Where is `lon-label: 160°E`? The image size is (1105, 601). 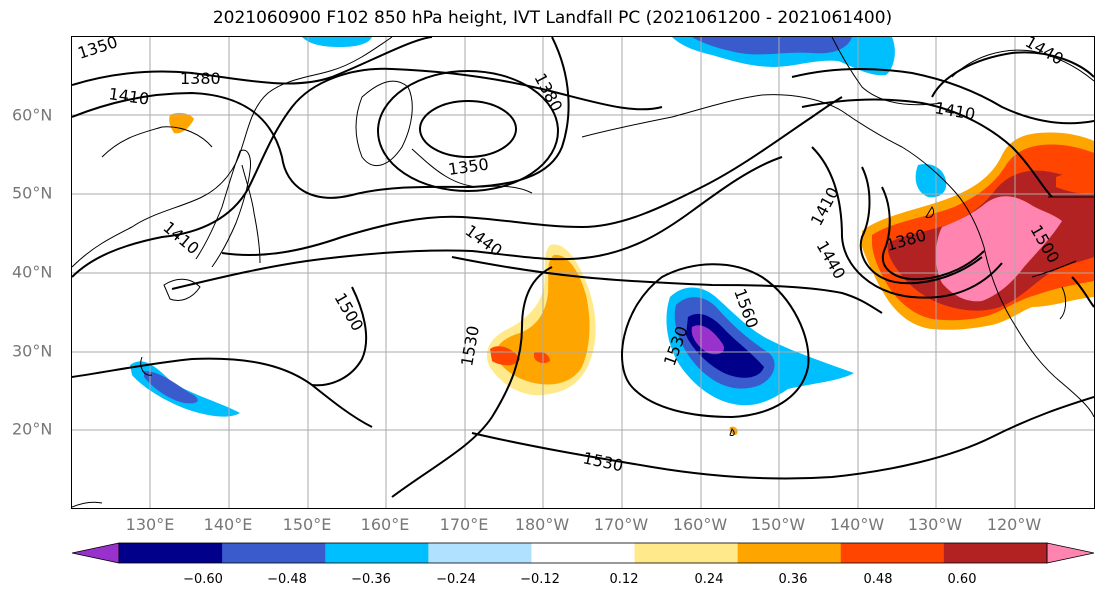
lon-label: 160°E is located at coordinates (385, 524).